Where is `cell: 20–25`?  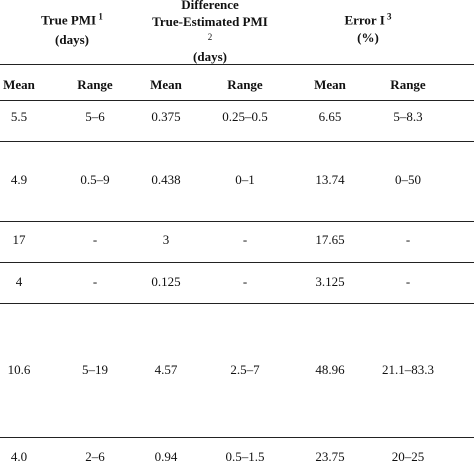
cell: 20–25 is located at coordinates (408, 456).